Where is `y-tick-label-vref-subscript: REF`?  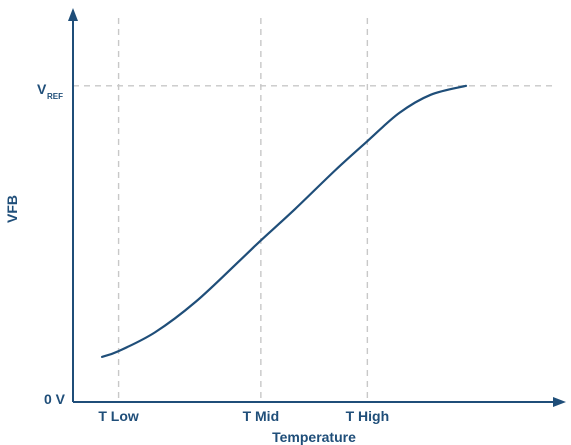
y-tick-label-vref-subscript: REF is located at coordinates (55, 96).